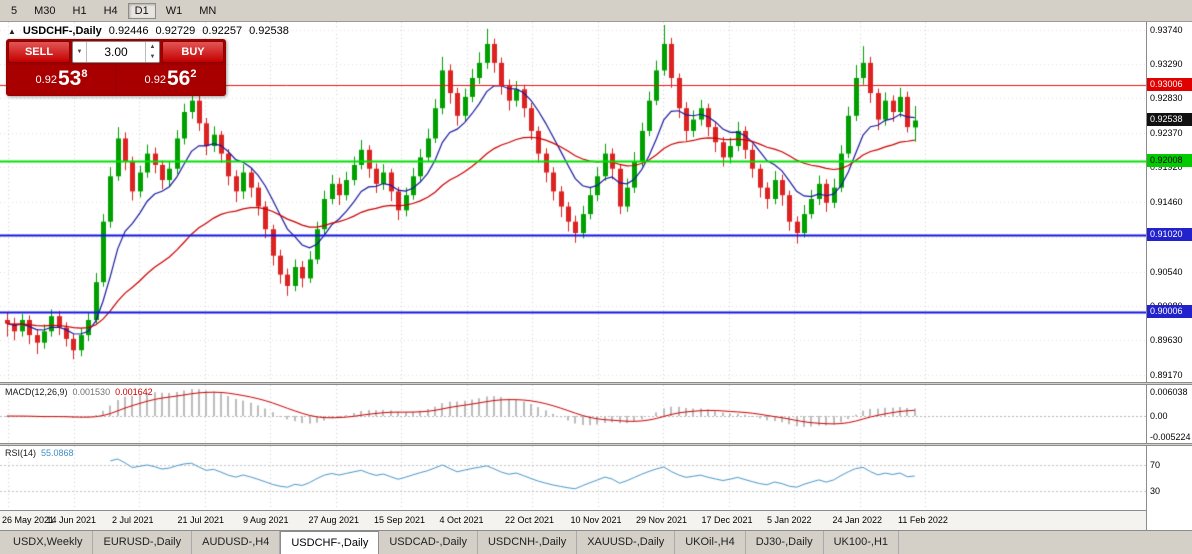 This screenshot has height=554, width=1192. I want to click on rsi-panel: RSI(14) 55.0868, so click(573, 478).